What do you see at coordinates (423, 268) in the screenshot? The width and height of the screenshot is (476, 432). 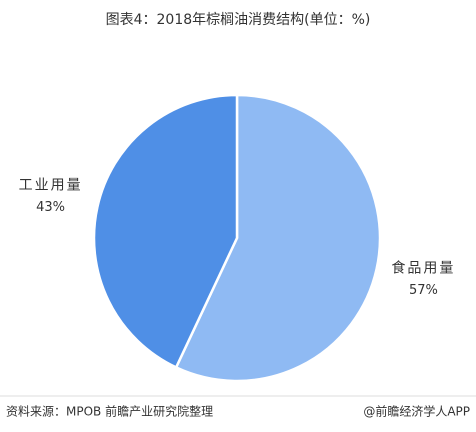 I see `slice-label: 食品用量` at bounding box center [423, 268].